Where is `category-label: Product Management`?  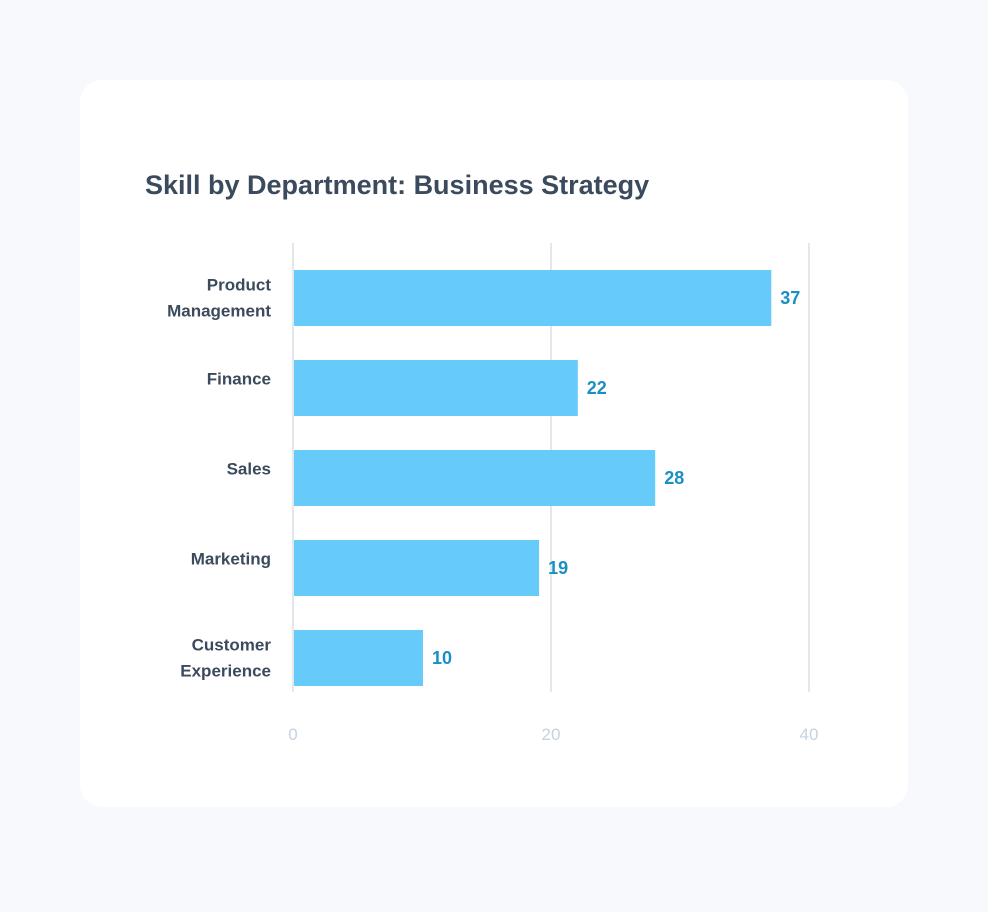 category-label: Product Management is located at coordinates (219, 298).